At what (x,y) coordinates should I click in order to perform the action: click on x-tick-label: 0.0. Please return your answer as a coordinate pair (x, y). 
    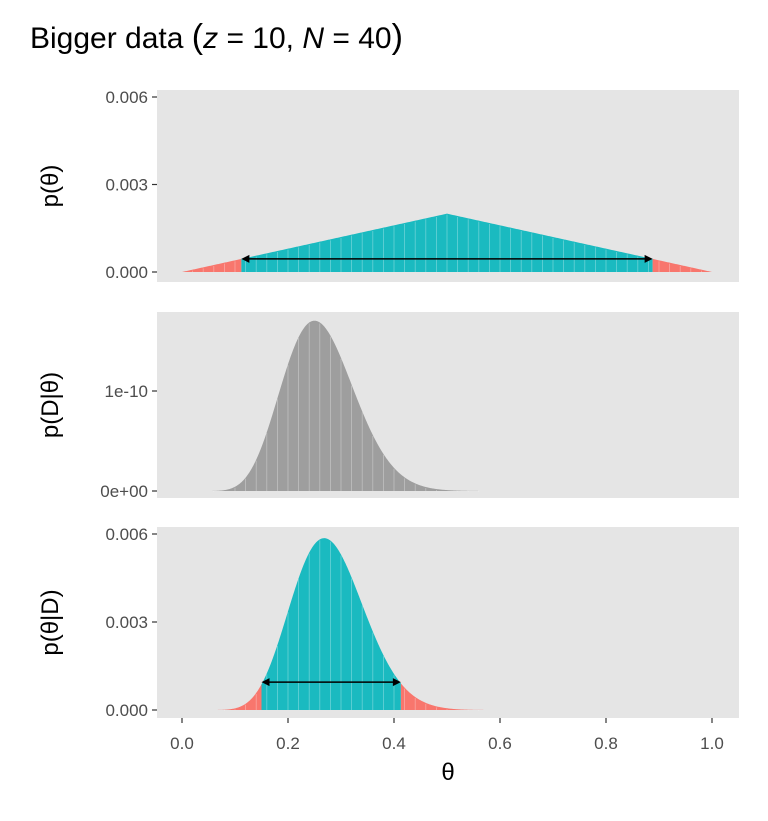
    Looking at the image, I should click on (182, 743).